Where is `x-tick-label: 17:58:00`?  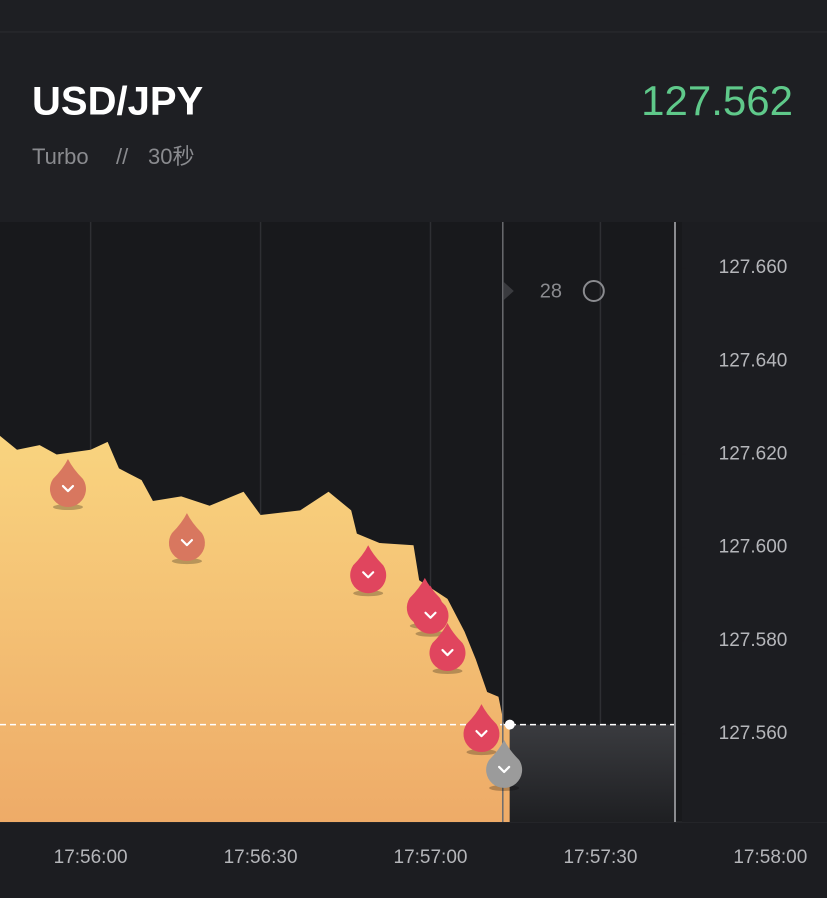 x-tick-label: 17:58:00 is located at coordinates (770, 857).